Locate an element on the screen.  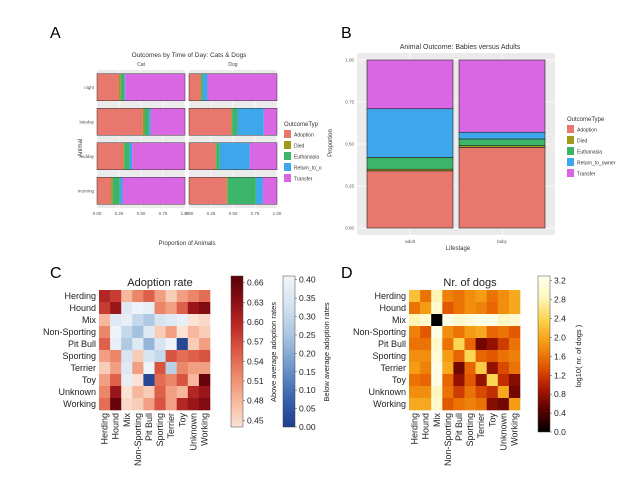
panel-c-cell-sporting-toy is located at coordinates (182, 356).